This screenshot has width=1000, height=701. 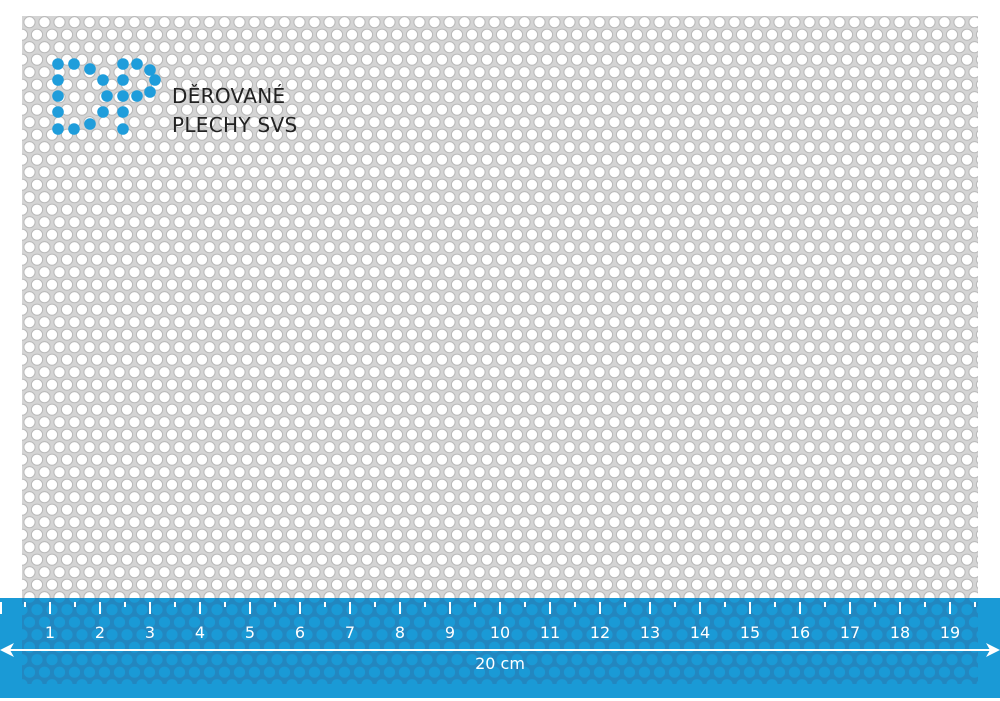 I want to click on ruler-label: 10, so click(x=500, y=632).